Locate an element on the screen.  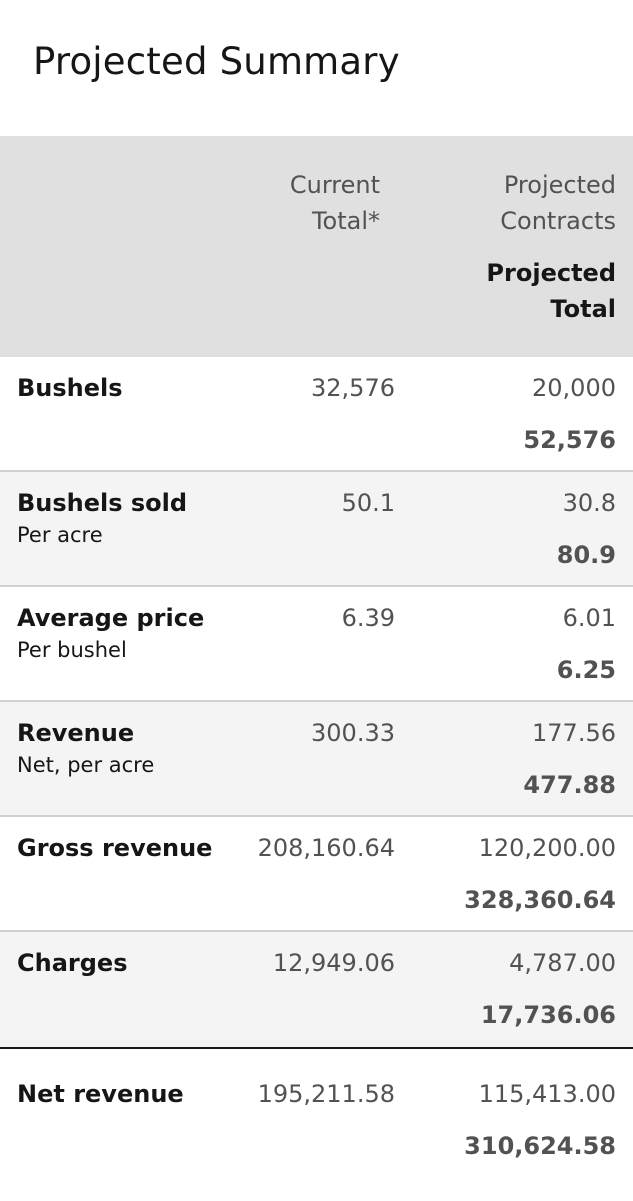
row-projected-contracts: 115,413.00 is located at coordinates (547, 1094).